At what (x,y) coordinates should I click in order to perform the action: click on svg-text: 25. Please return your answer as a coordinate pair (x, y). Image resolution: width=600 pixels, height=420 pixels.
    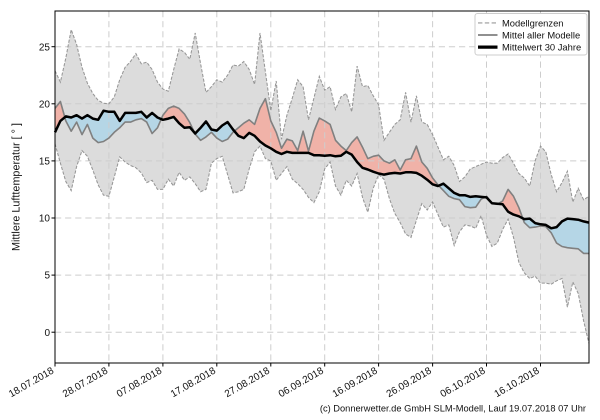
    Looking at the image, I should click on (45, 47).